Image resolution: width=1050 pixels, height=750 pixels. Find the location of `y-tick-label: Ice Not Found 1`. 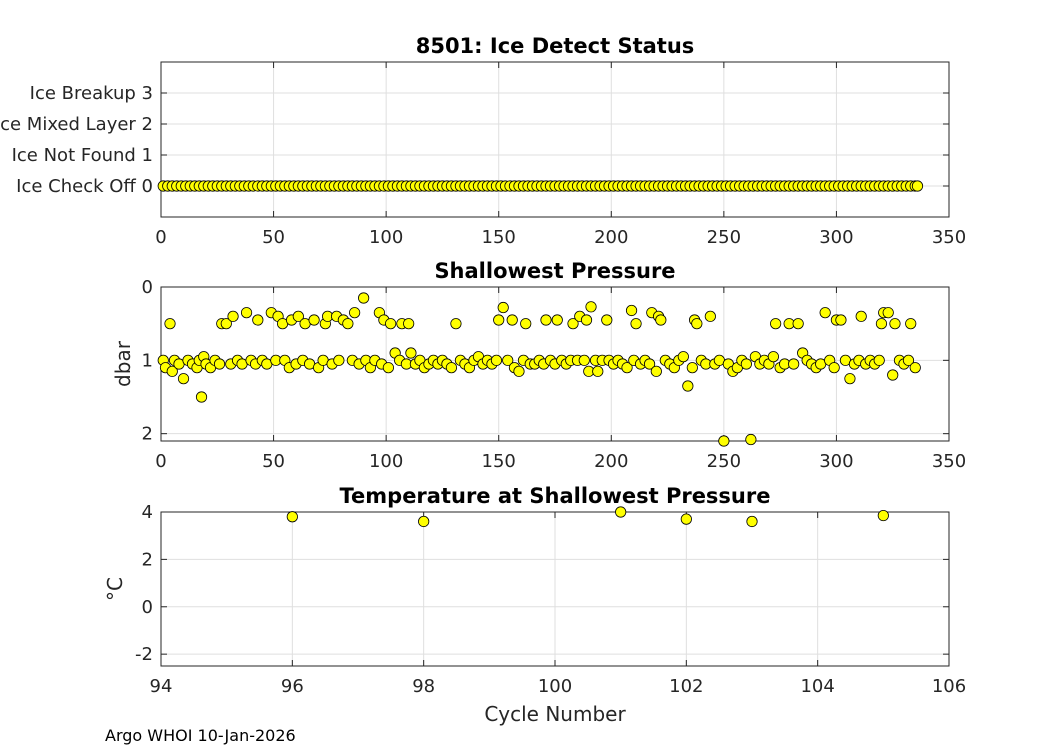

y-tick-label: Ice Not Found 1 is located at coordinates (82, 155).